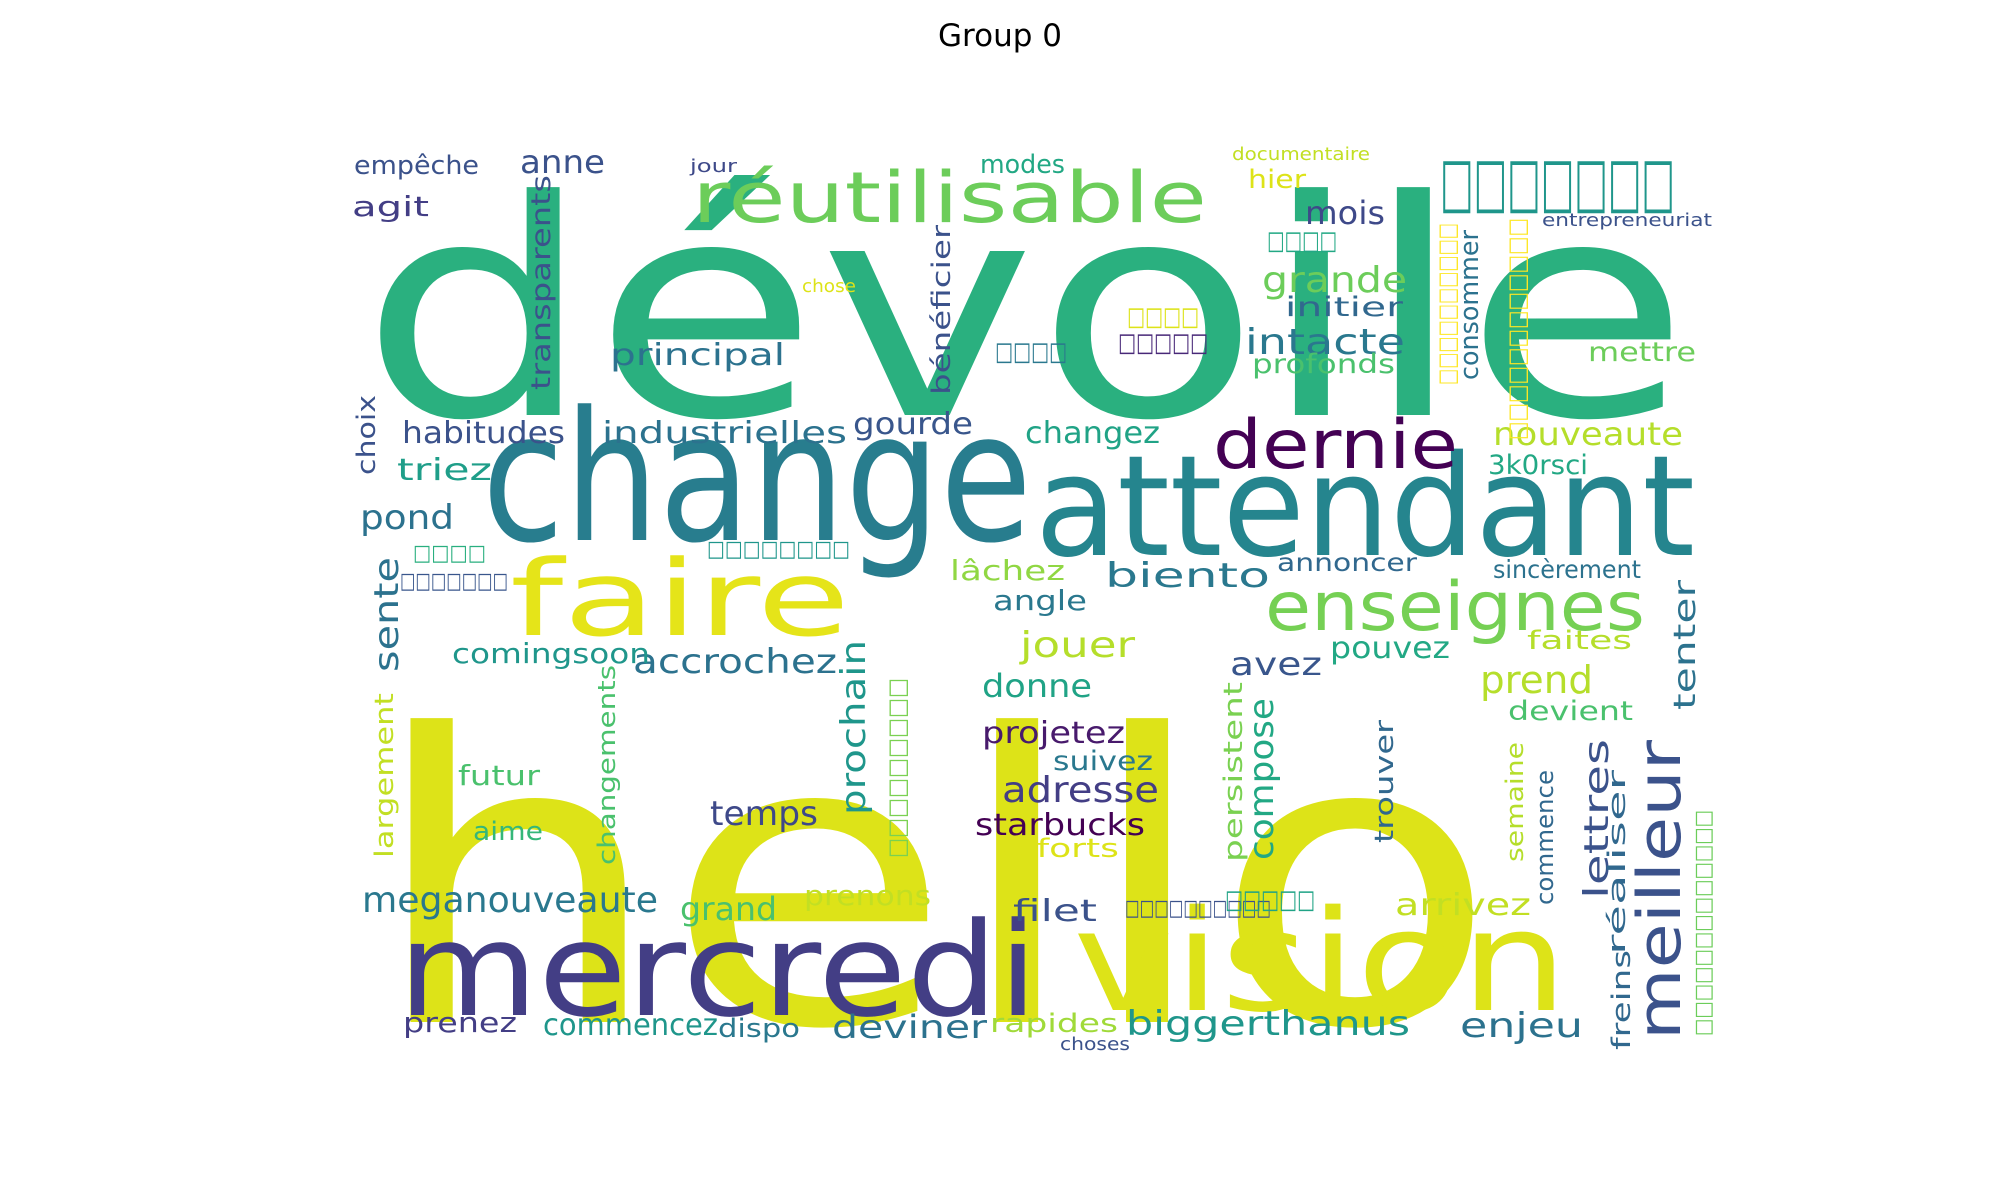  I want to click on word-57: prend, so click(1536, 680).